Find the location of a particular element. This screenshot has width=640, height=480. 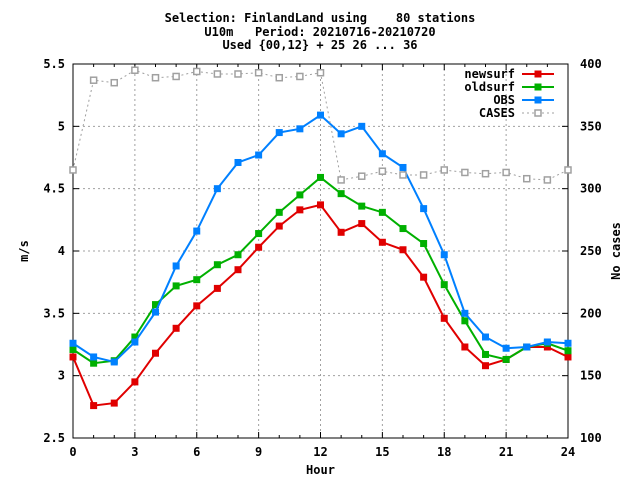

x-tick-label: 6 is located at coordinates (196, 452).